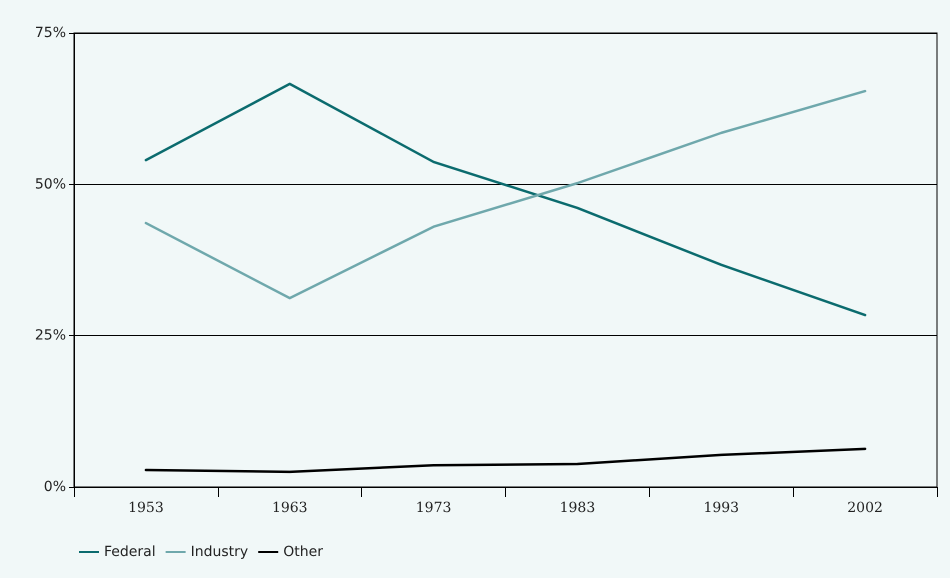 The image size is (950, 578). Describe the element at coordinates (505, 461) in the screenshot. I see `line-series` at that location.